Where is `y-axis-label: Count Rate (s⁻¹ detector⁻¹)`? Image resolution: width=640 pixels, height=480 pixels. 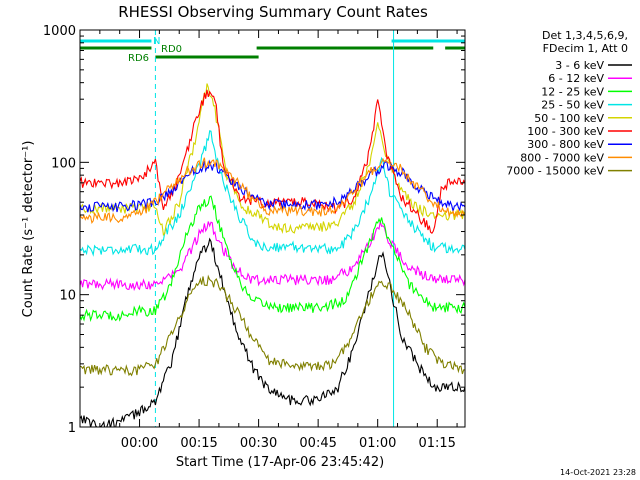 y-axis-label: Count Rate (s⁻¹ detector⁻¹) is located at coordinates (28, 229).